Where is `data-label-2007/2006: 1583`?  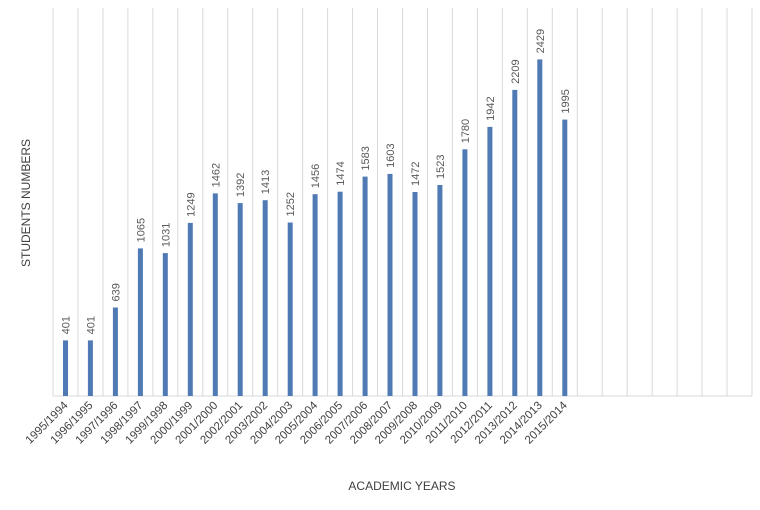 data-label-2007/2006: 1583 is located at coordinates (366, 158).